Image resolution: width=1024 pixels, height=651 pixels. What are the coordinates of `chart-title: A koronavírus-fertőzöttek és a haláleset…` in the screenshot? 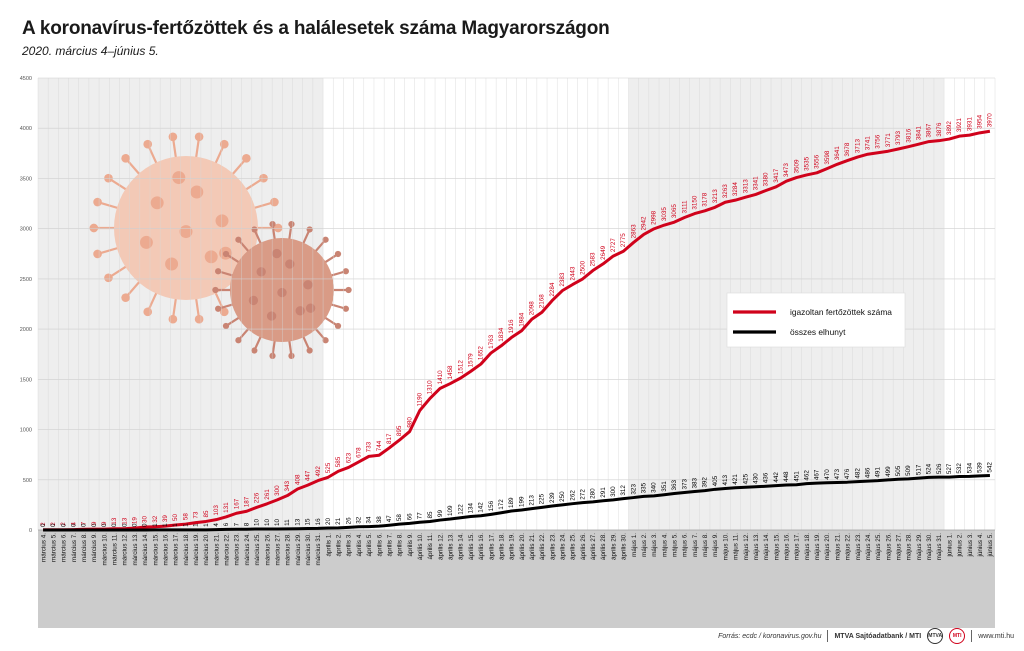 It's located at (316, 28).